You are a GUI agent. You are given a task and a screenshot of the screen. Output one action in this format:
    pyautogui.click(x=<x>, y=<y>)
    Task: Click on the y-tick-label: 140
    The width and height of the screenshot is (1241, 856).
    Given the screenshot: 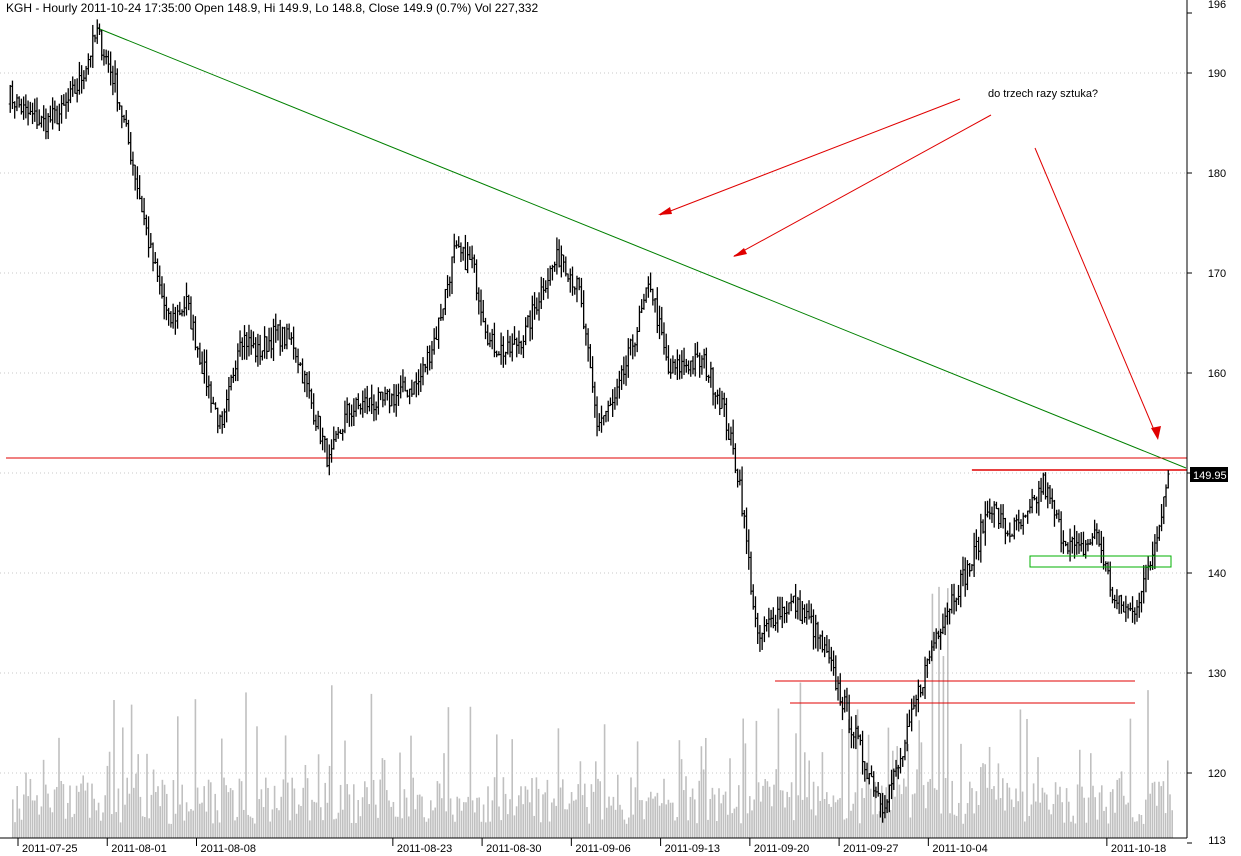 What is the action you would take?
    pyautogui.click(x=1217, y=574)
    